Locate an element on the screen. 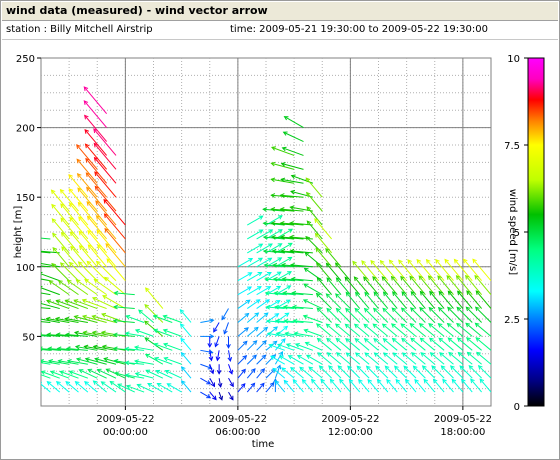 This screenshot has width=560, height=460. x-tick-time: 00:00:00 is located at coordinates (125, 432).